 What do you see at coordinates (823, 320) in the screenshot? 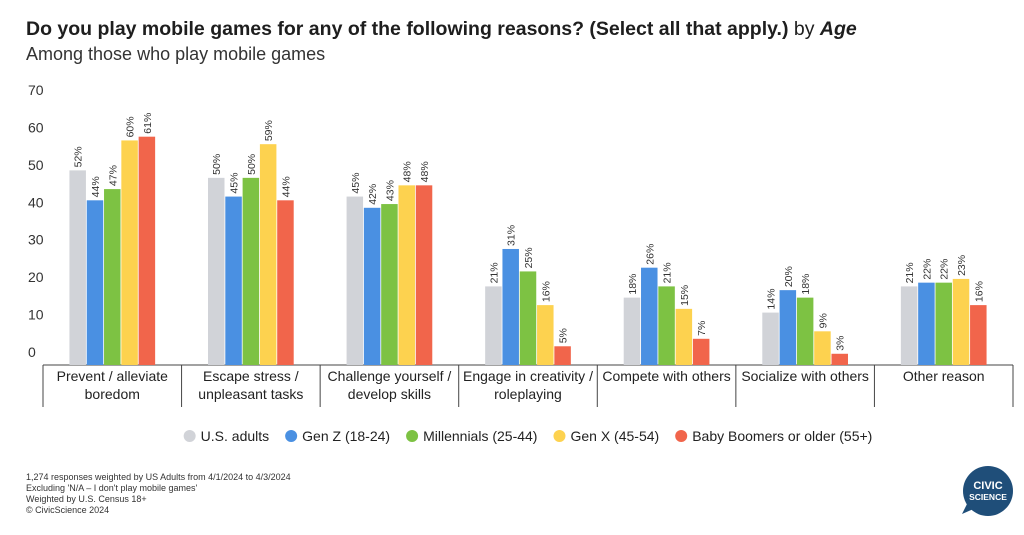
I see `data-label: 9%` at bounding box center [823, 320].